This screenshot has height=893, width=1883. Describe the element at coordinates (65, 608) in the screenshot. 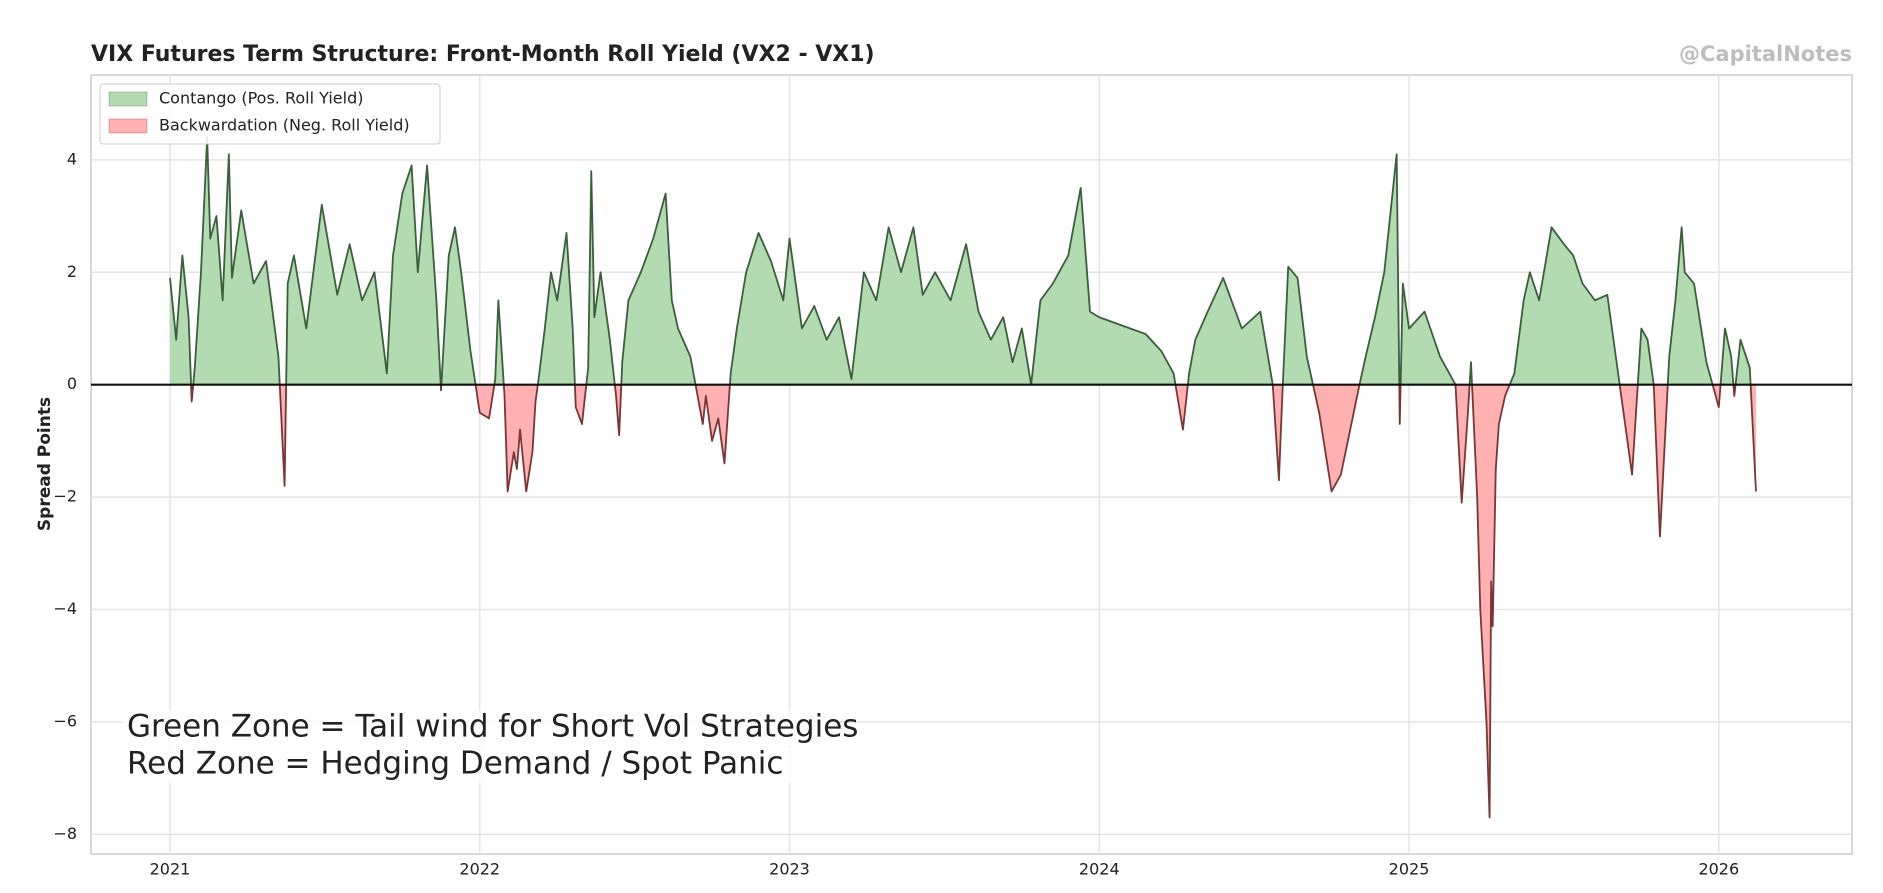

I see `y-tick-label: −4` at that location.